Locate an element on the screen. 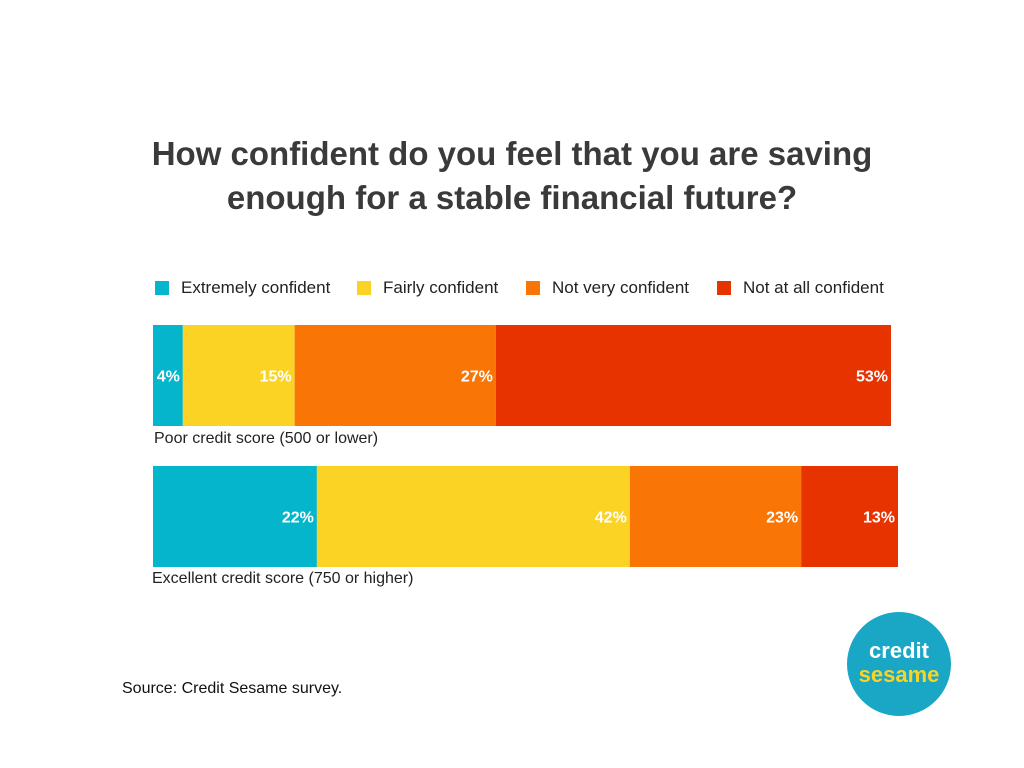 This screenshot has height=768, width=1024. legend-swatch-fairly-confident is located at coordinates (364, 288).